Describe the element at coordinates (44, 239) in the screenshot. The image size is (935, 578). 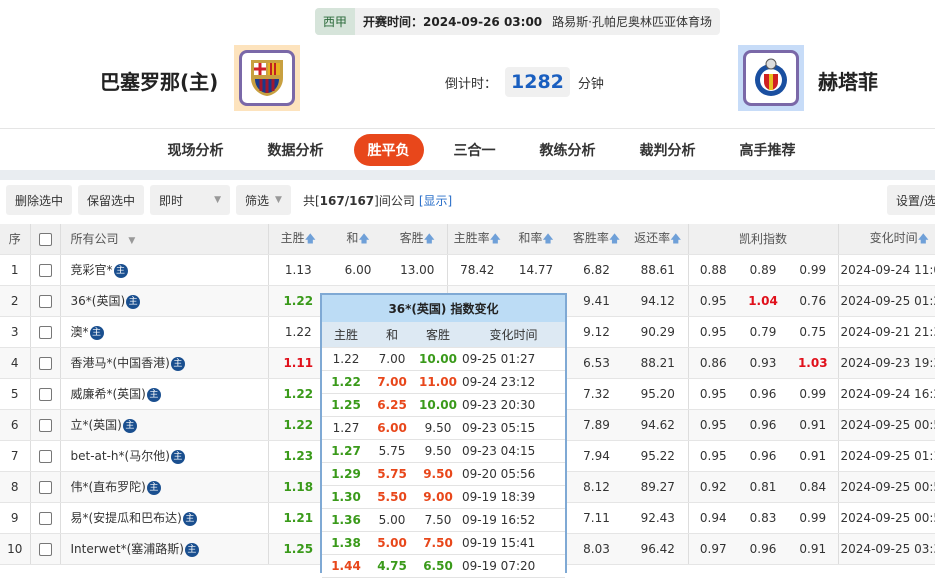
I see `select-all-checkbox` at that location.